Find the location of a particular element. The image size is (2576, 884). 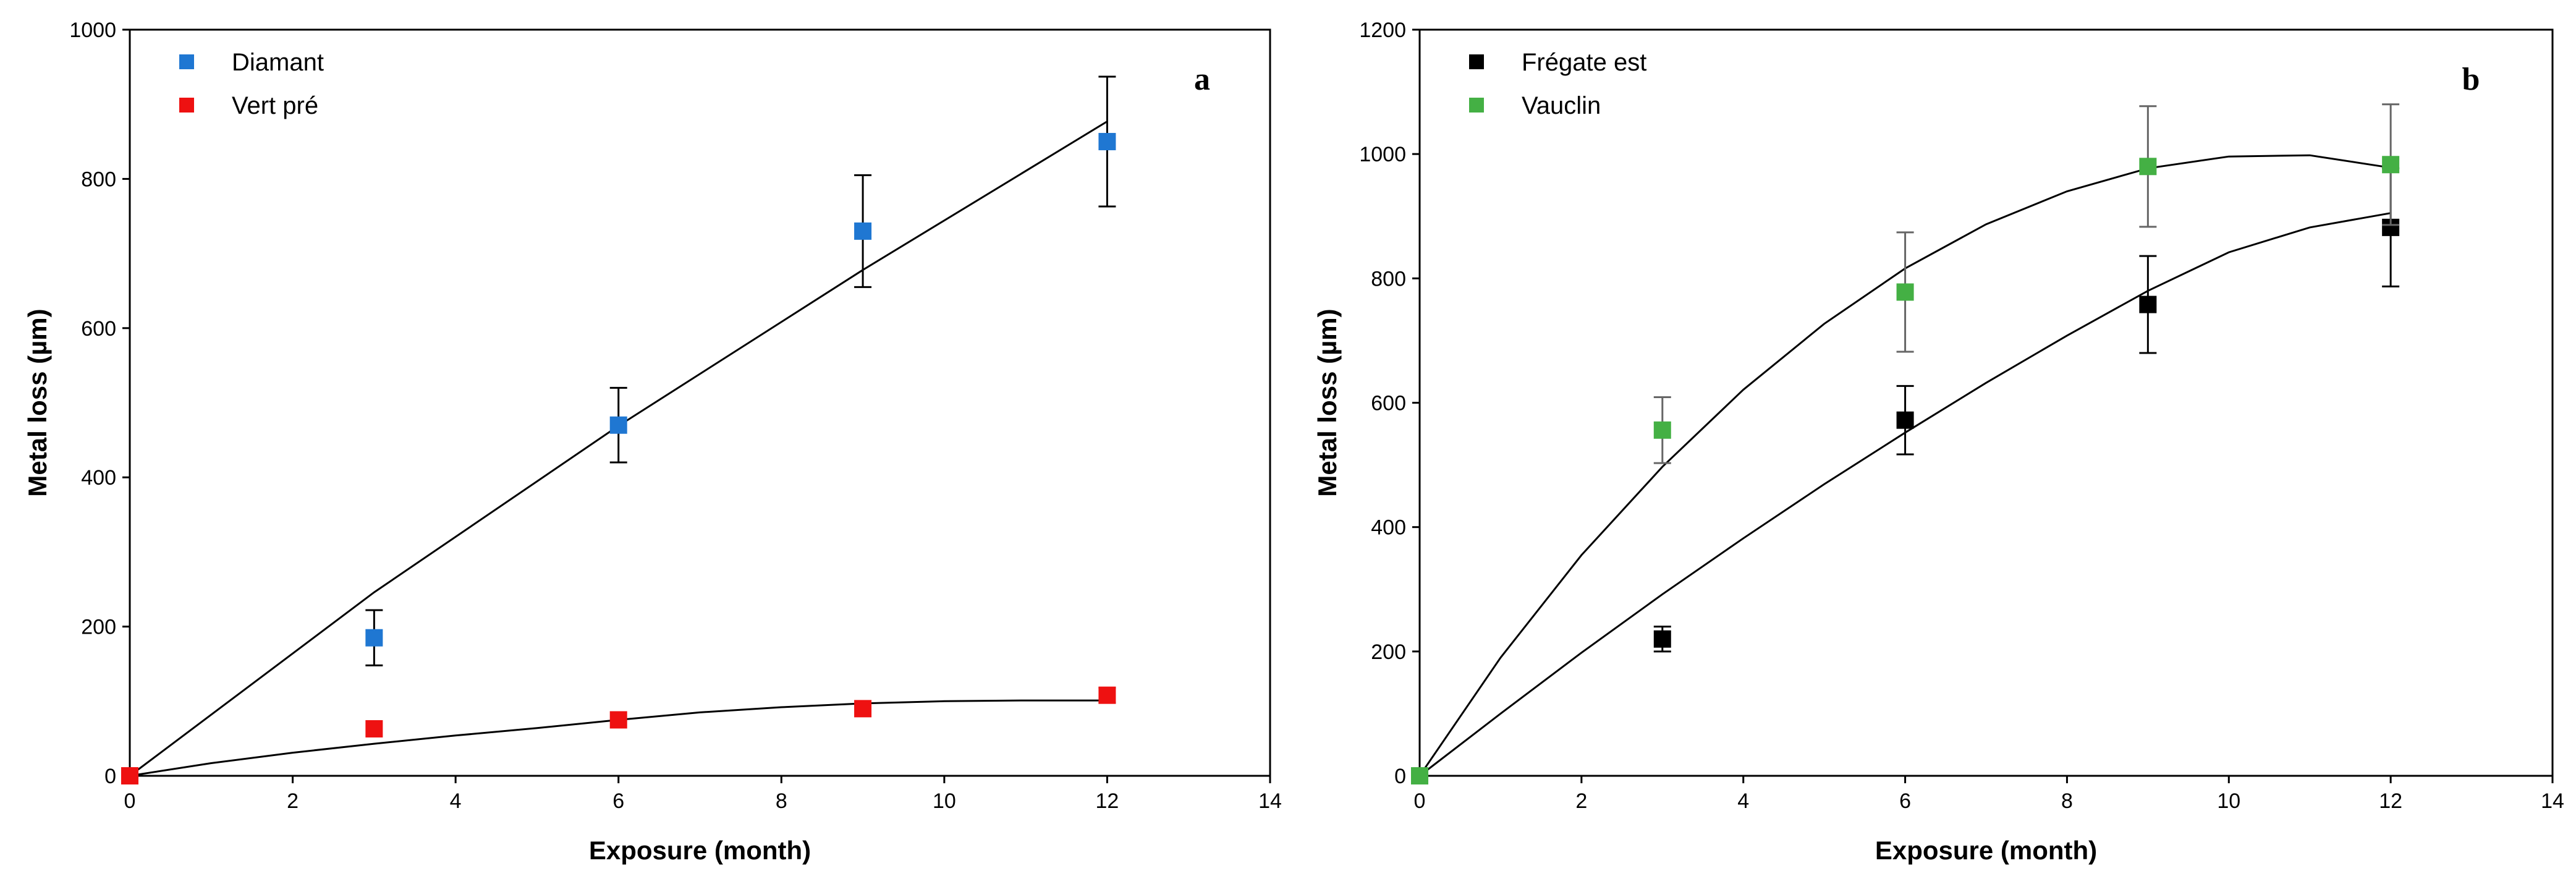

legend-label: Frégate est is located at coordinates (1584, 62).